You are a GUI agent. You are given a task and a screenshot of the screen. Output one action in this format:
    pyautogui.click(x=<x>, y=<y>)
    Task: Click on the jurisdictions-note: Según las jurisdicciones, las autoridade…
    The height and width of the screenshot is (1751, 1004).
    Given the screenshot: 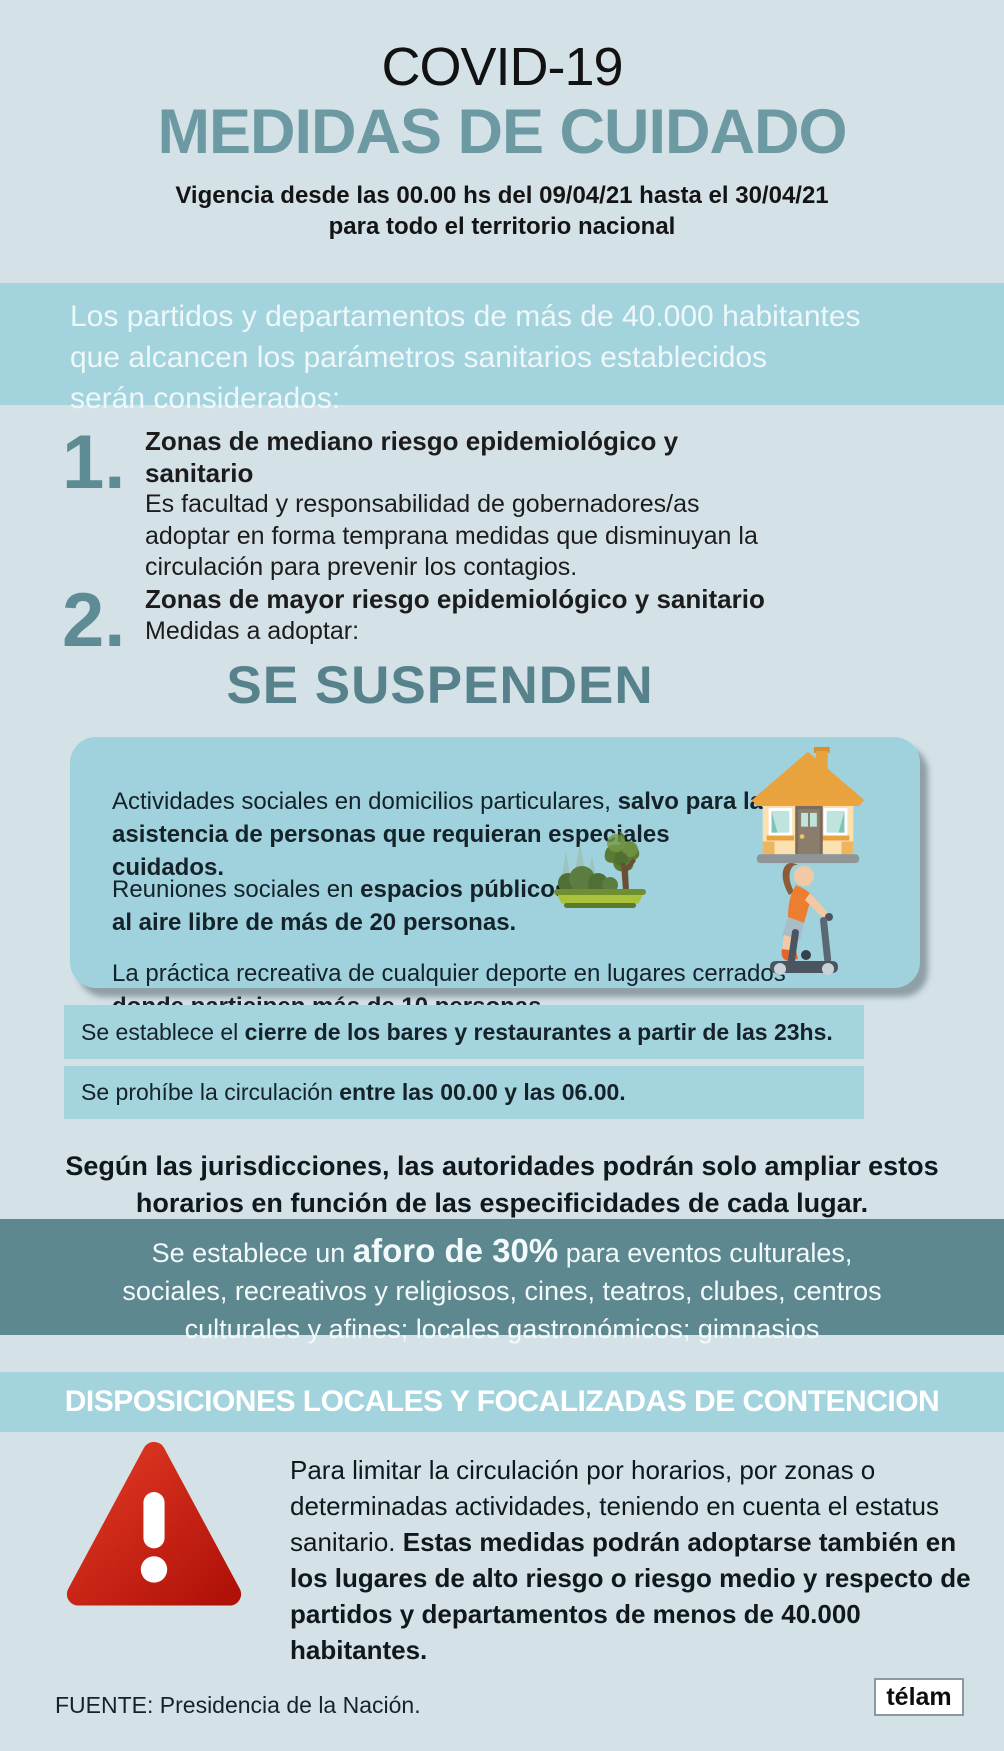 What is the action you would take?
    pyautogui.click(x=502, y=1184)
    